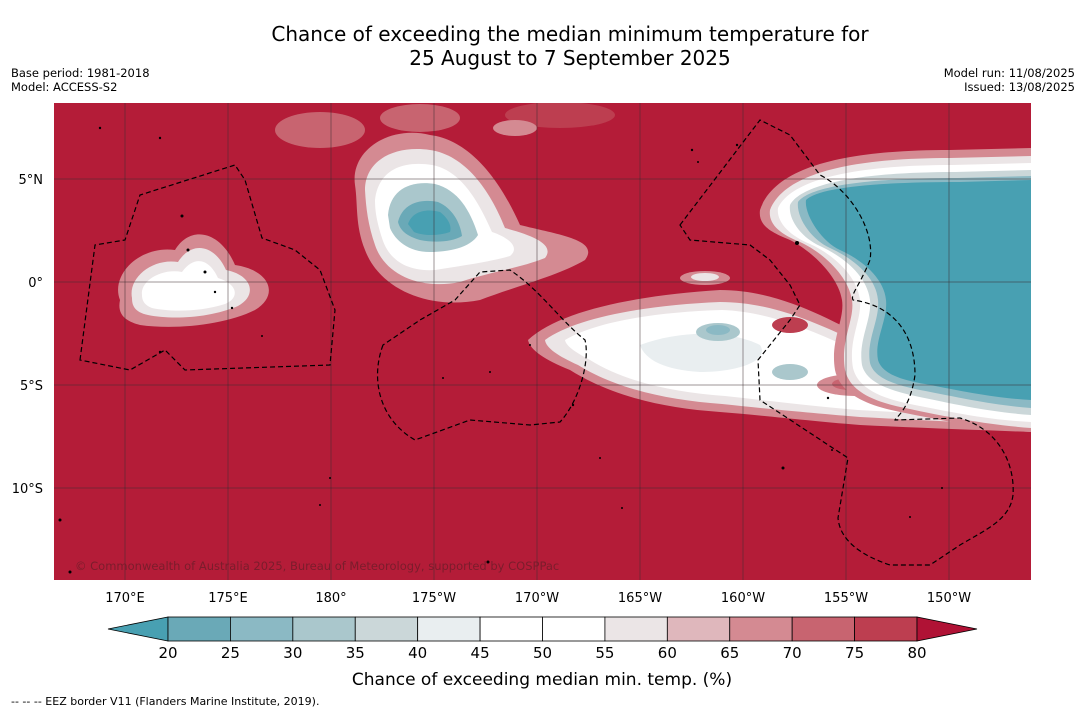  Describe the element at coordinates (125, 598) in the screenshot. I see `lon-label-170e: 170°E` at that location.